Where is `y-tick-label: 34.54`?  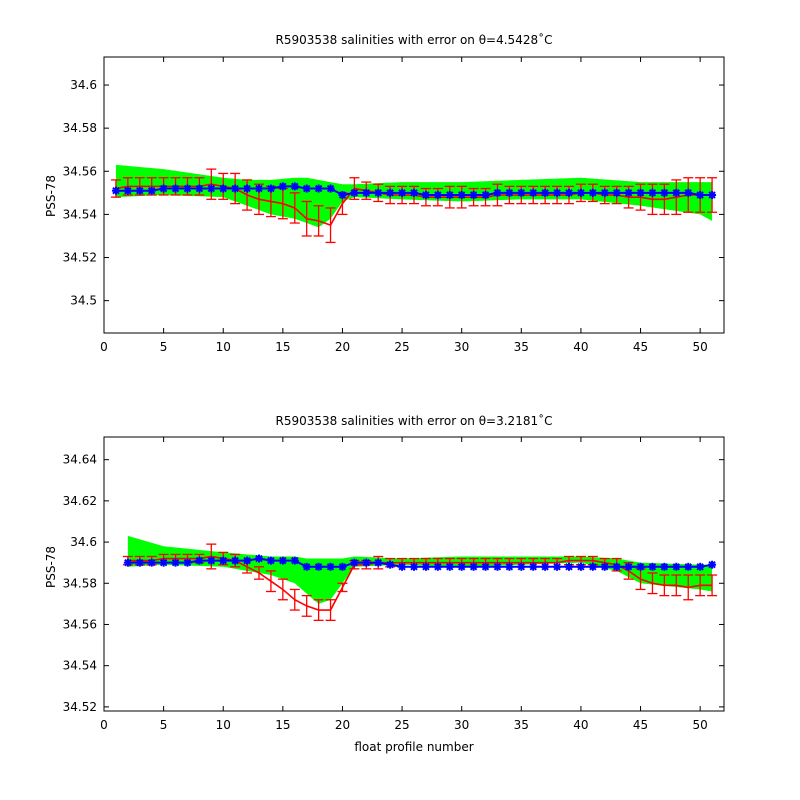 y-tick-label: 34.54 is located at coordinates (80, 214).